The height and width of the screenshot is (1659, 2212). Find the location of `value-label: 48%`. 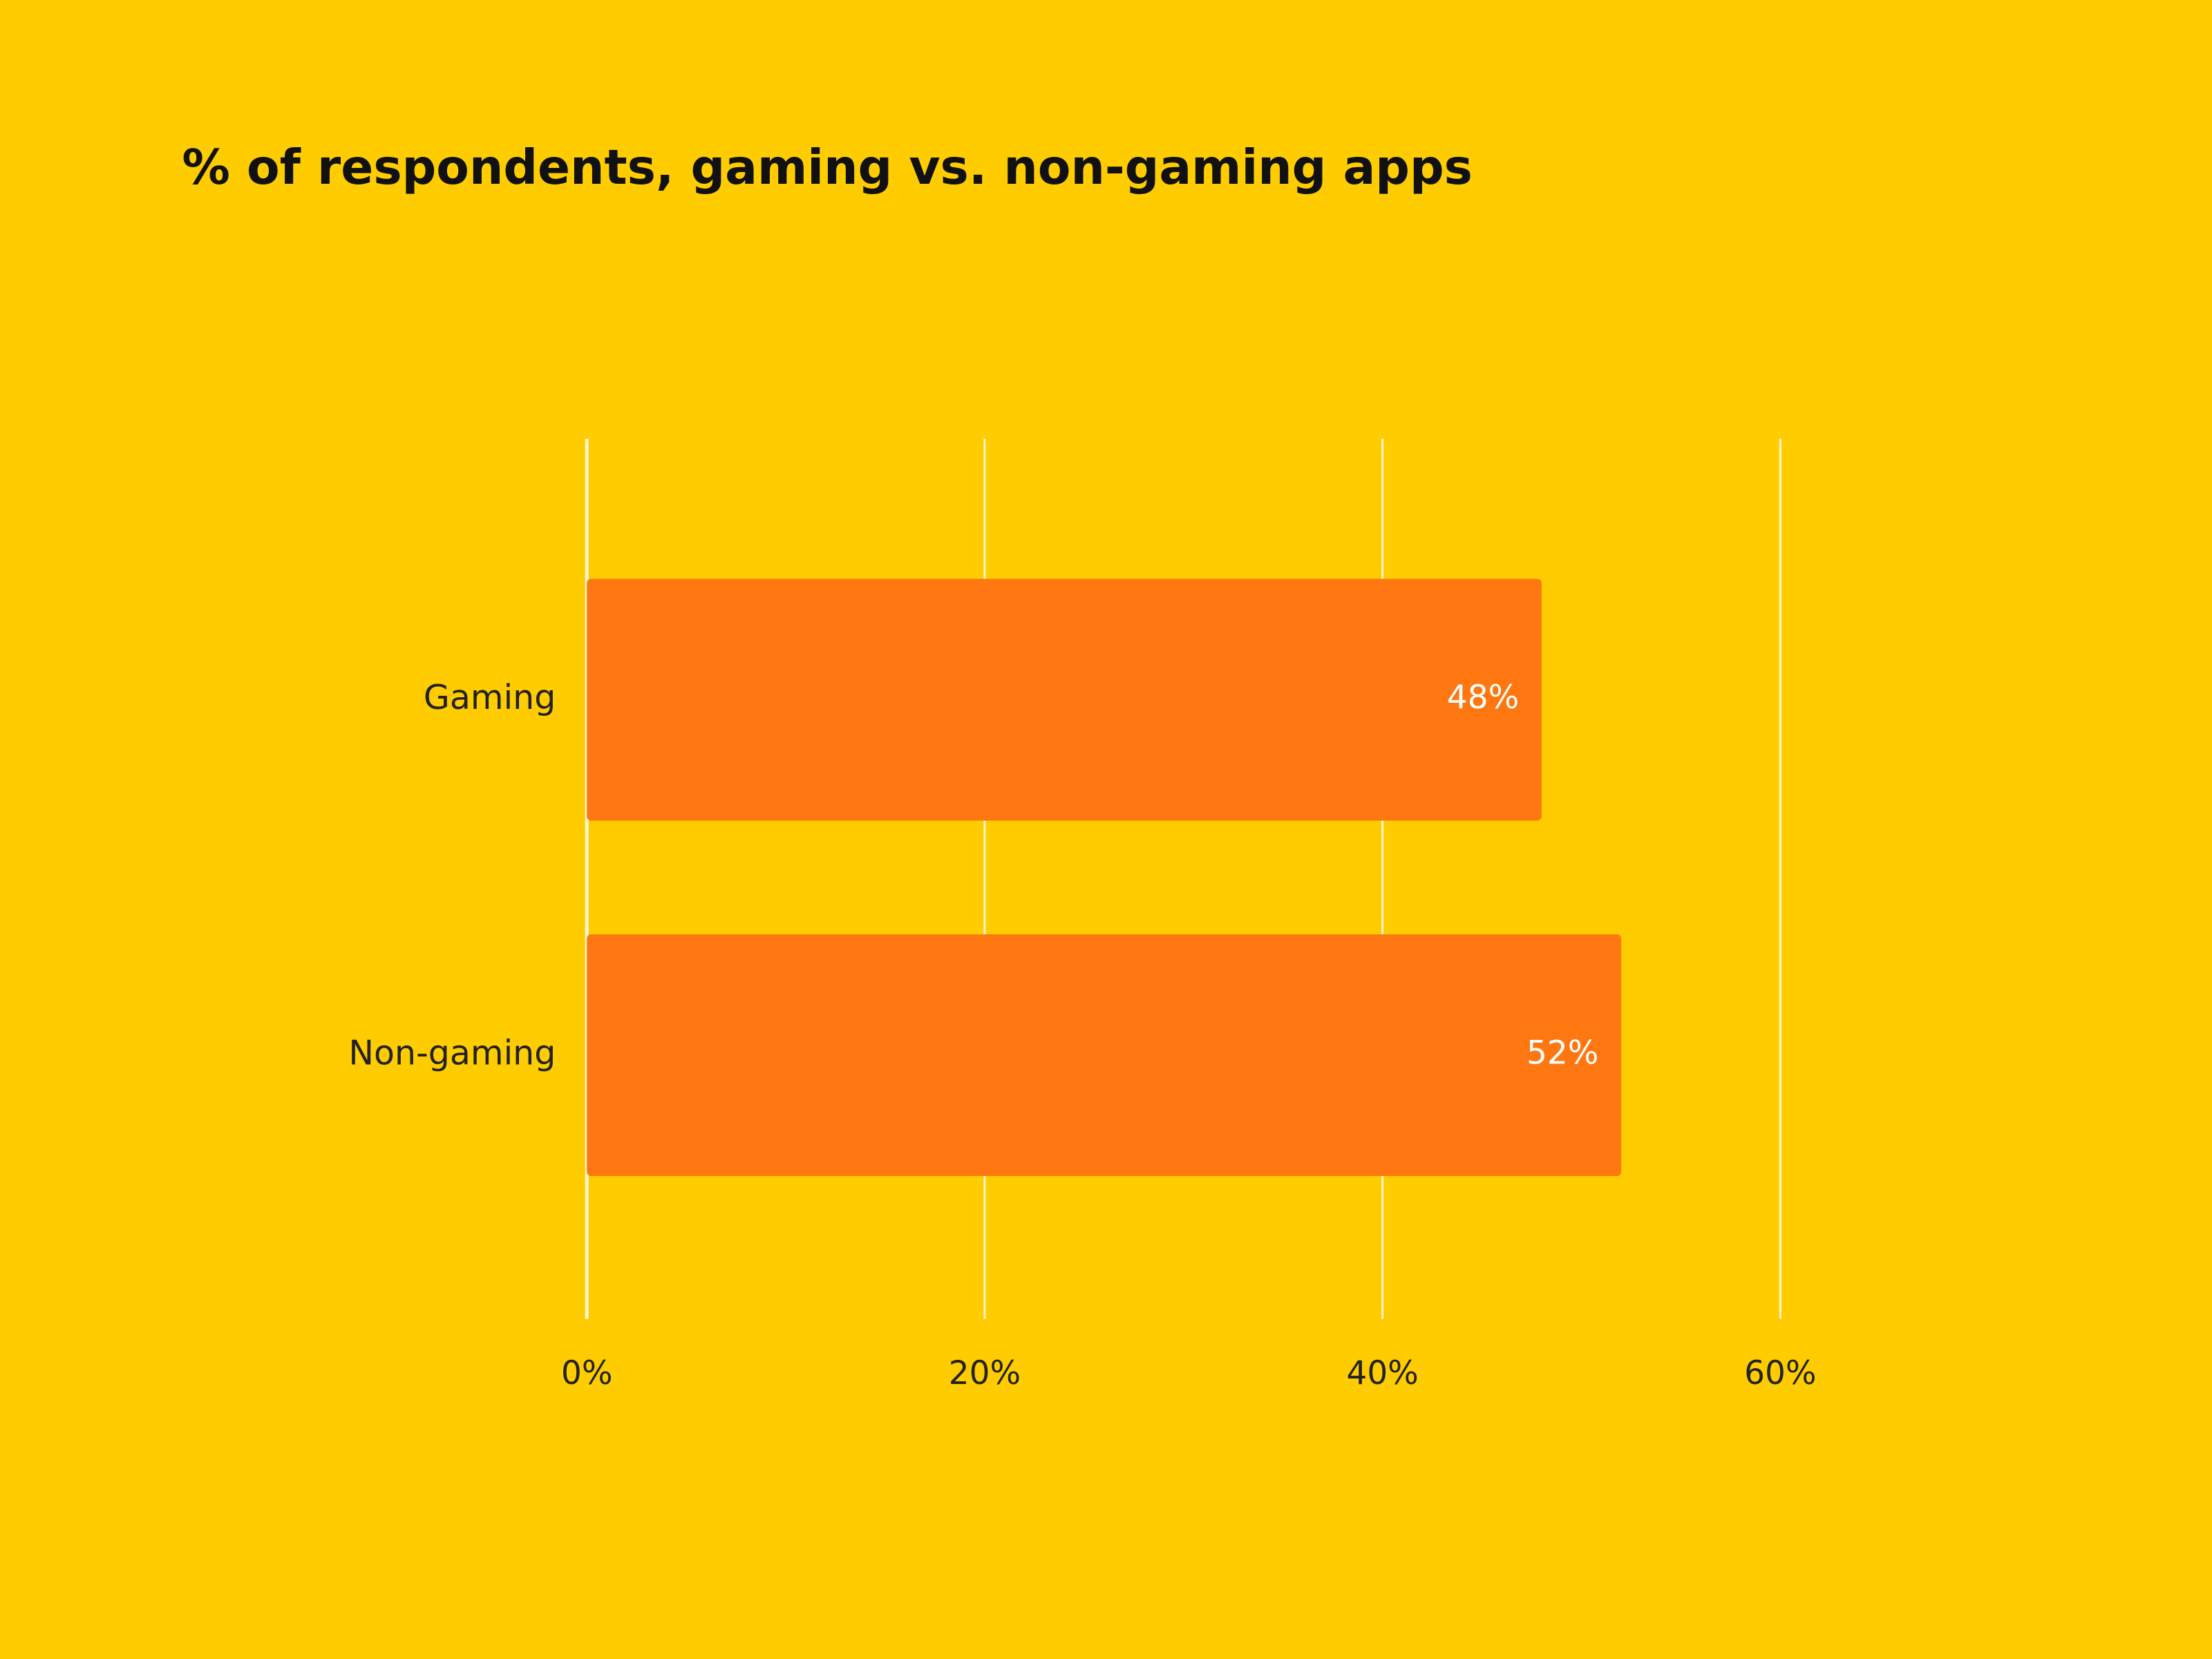

value-label: 48% is located at coordinates (1483, 698).